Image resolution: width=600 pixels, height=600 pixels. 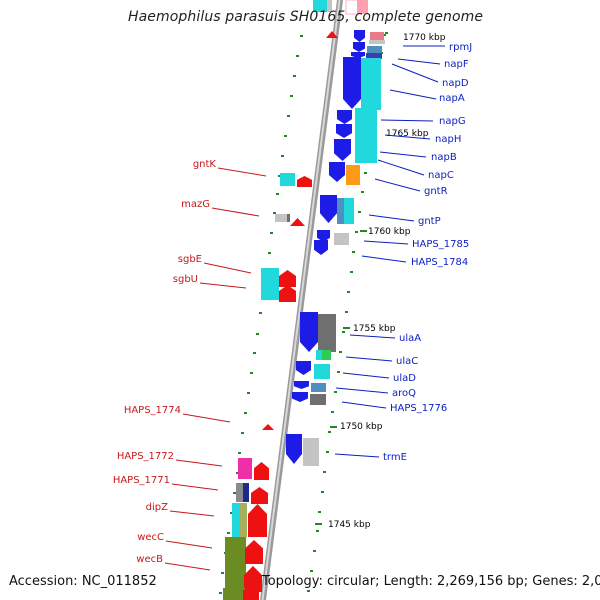 What do you see at coordinates (157, 507) in the screenshot?
I see `gene-label-dipZ: dipZ` at bounding box center [157, 507].